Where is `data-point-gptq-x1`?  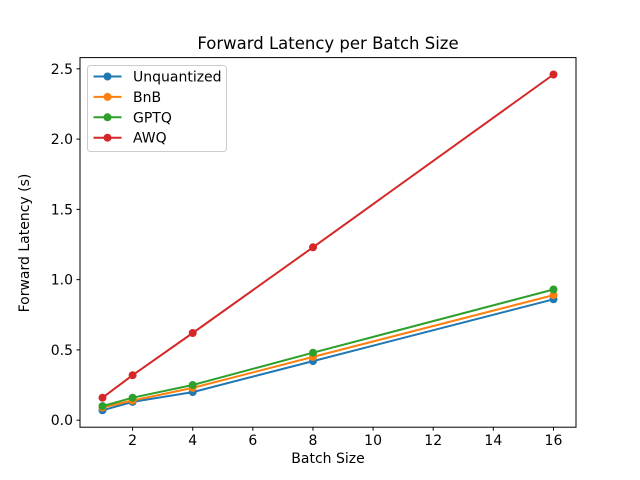
data-point-gptq-x1 is located at coordinates (102, 406).